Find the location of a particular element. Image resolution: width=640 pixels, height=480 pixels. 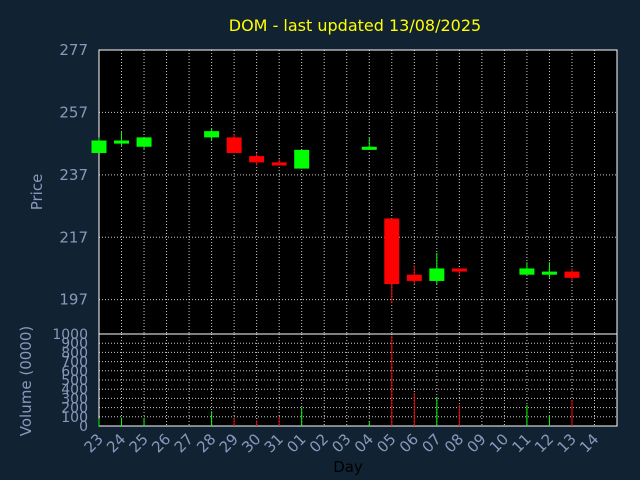

price-axis-label: Price is located at coordinates (37, 192).